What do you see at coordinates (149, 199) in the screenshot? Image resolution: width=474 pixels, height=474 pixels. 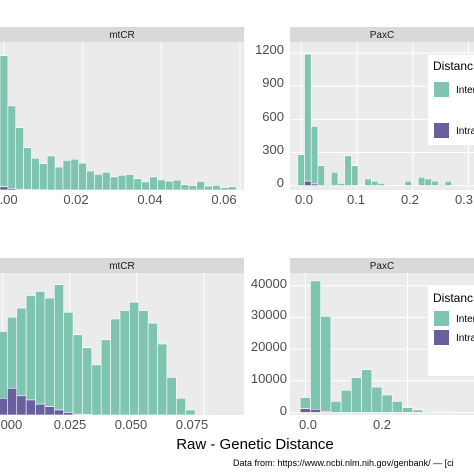 I see `x-tick-label: 0.04` at bounding box center [149, 199].